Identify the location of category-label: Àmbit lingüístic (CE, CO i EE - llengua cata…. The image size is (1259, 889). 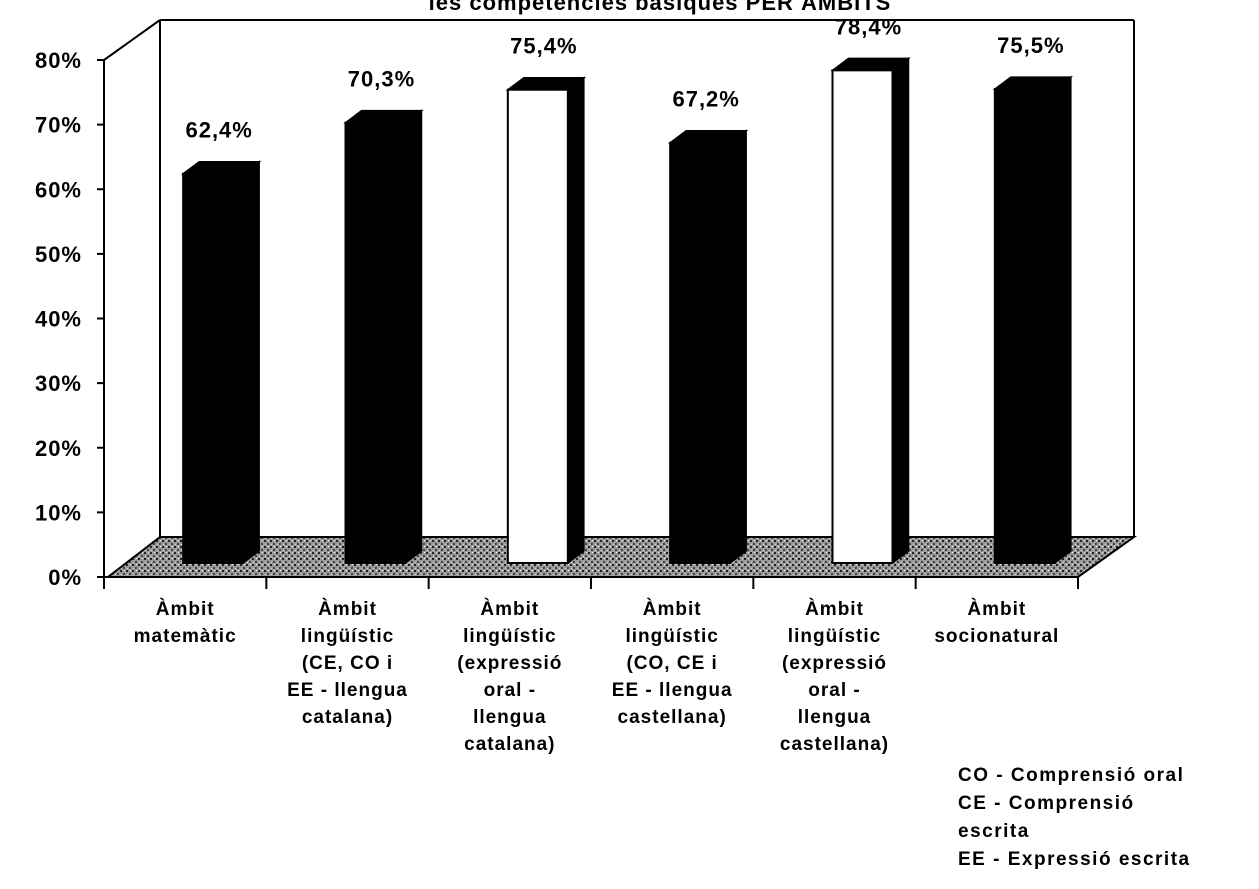
(347, 663).